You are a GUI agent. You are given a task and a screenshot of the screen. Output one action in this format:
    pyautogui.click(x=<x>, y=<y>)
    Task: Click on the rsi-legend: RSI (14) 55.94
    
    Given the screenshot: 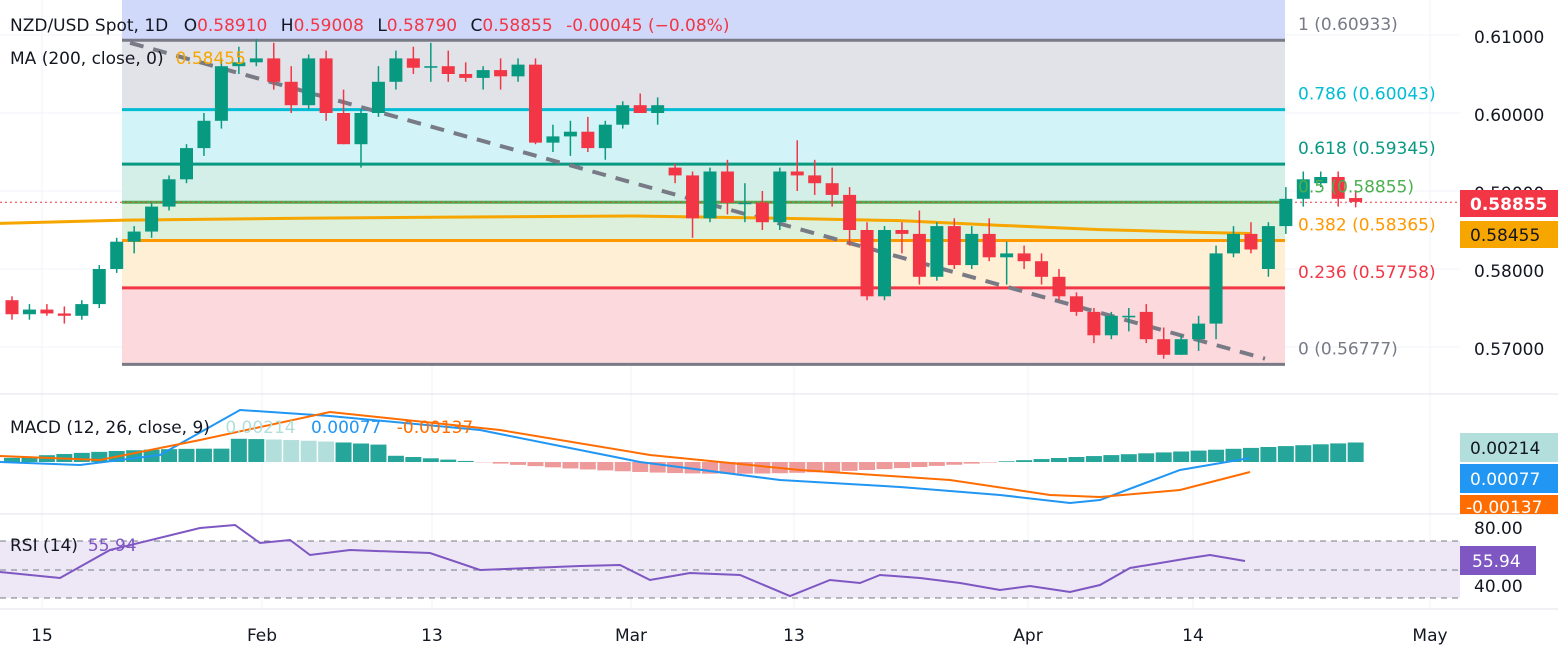 What is the action you would take?
    pyautogui.click(x=73, y=546)
    